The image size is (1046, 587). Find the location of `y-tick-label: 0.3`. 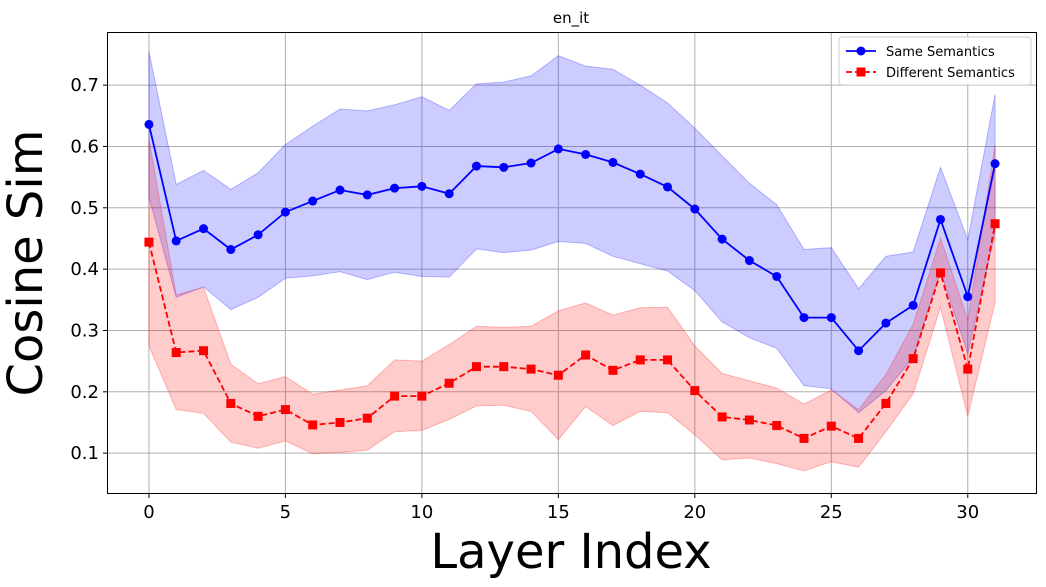

y-tick-label: 0.3 is located at coordinates (84, 330).